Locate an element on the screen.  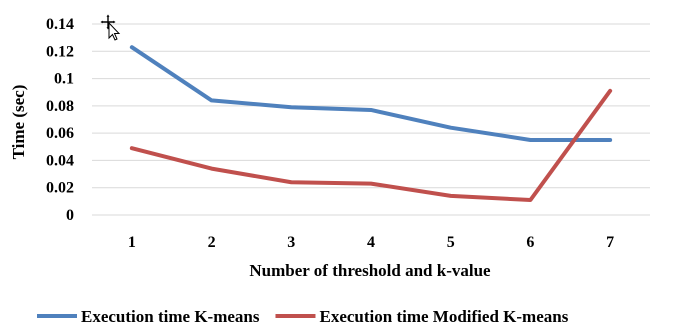
x-tick-label: 1 is located at coordinates (132, 242).